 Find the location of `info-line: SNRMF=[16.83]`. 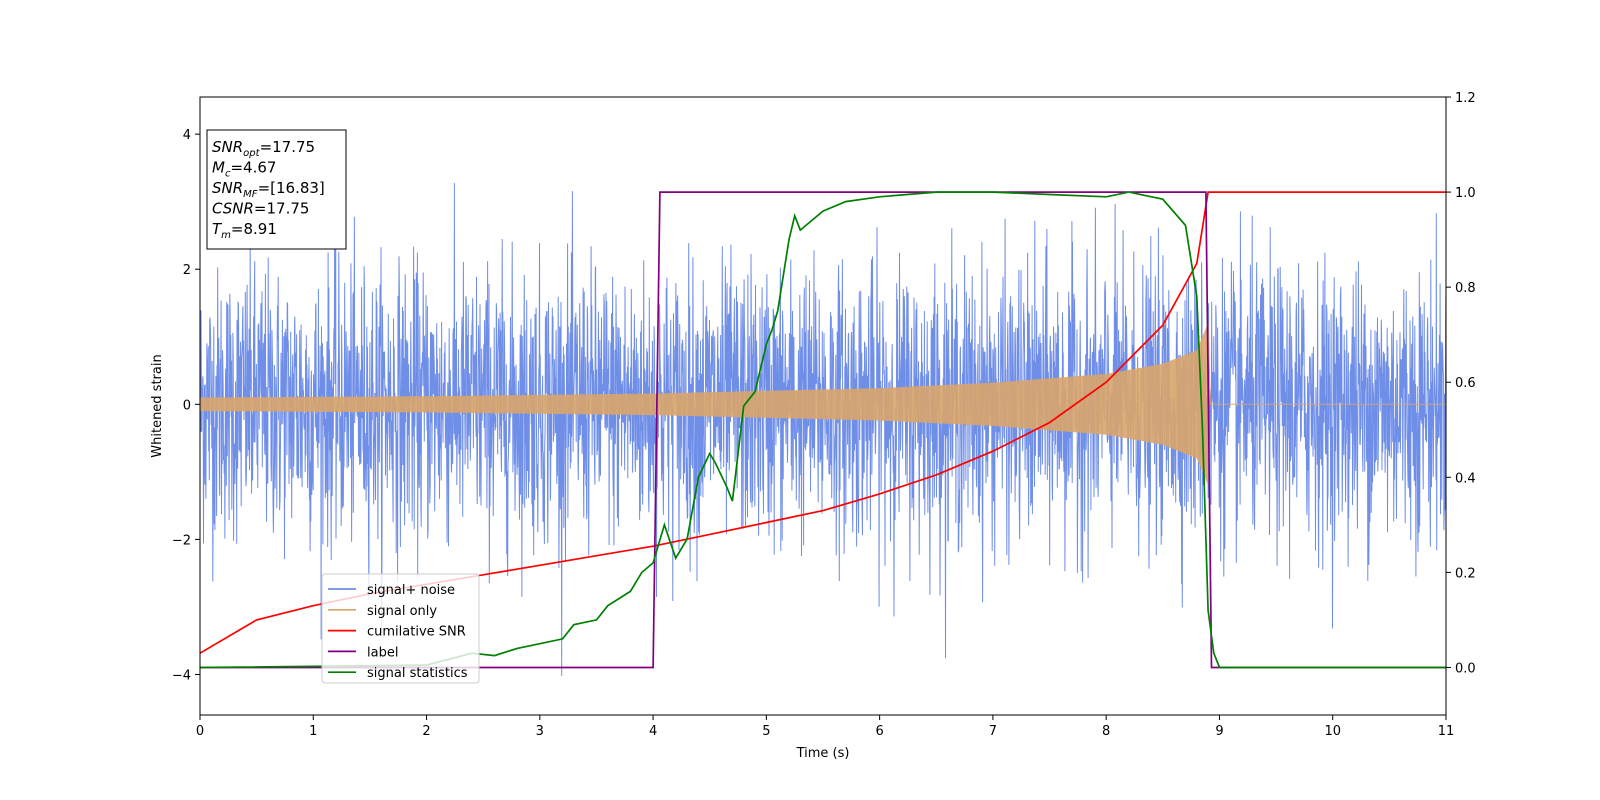

info-line: SNRMF=[16.83] is located at coordinates (268, 189).